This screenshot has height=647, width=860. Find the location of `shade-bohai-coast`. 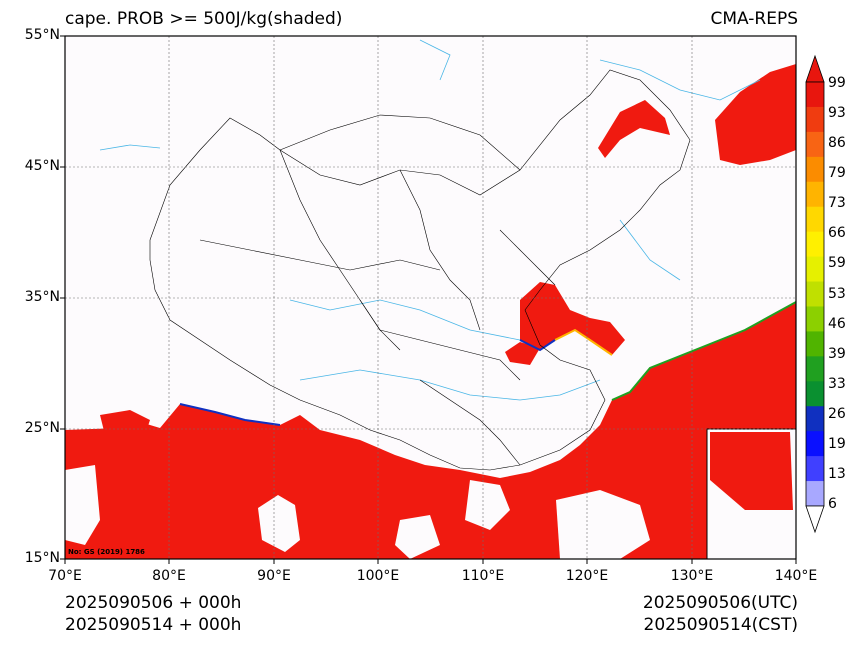

shade-bohai-coast is located at coordinates (522, 353).